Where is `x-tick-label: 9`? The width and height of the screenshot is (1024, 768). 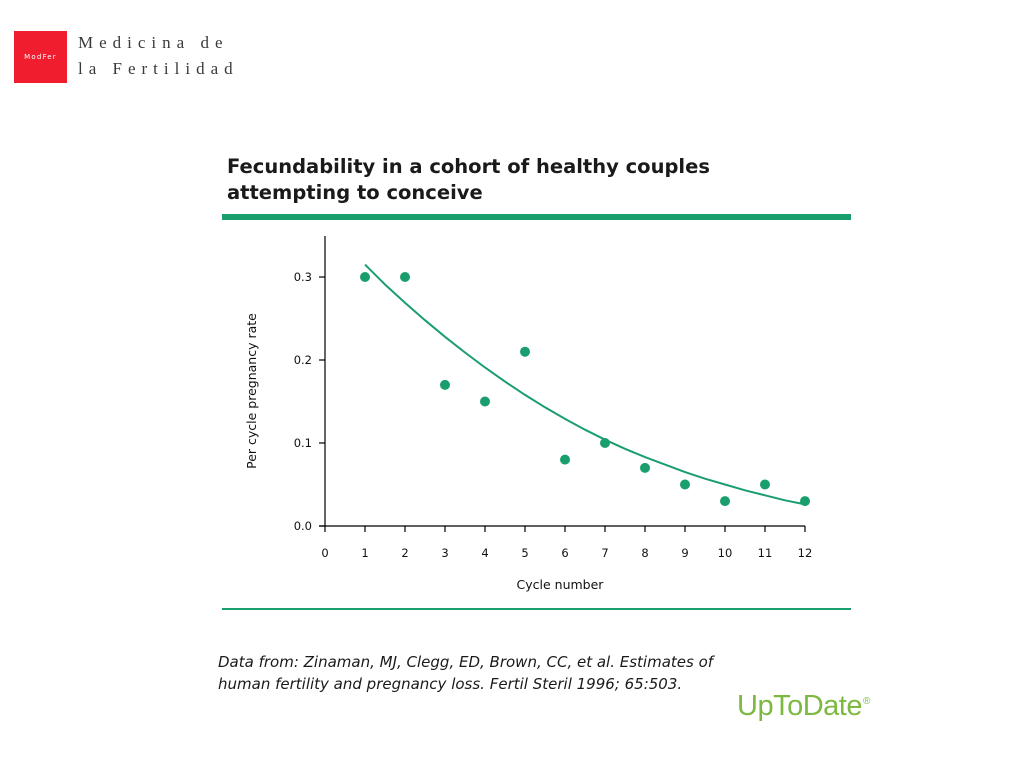 x-tick-label: 9 is located at coordinates (684, 553).